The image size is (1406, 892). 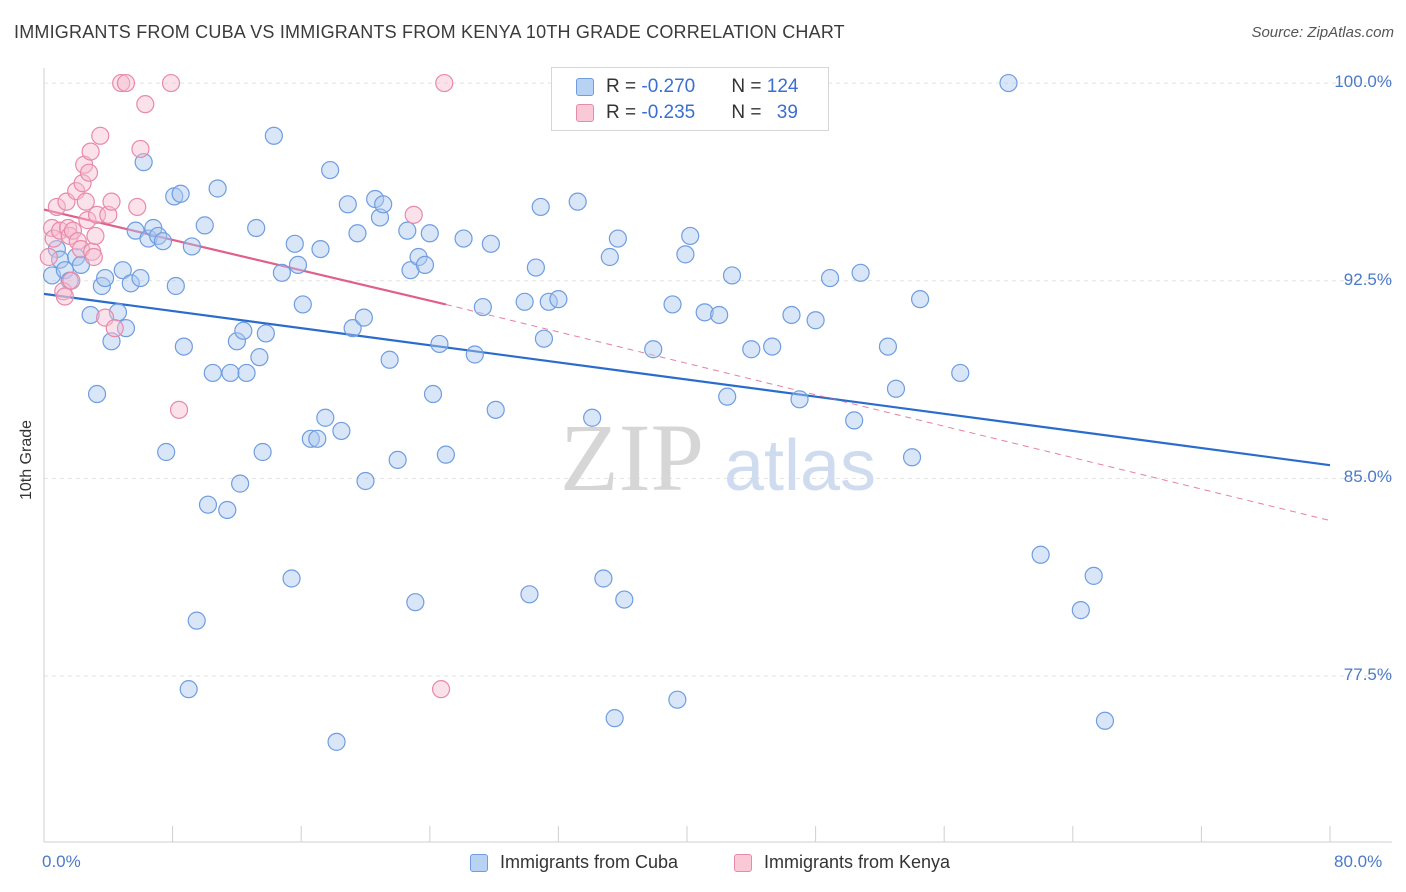 What do you see at coordinates (574, 862) in the screenshot?
I see `legend-item-cuba: Immigrants from Cuba` at bounding box center [574, 862].